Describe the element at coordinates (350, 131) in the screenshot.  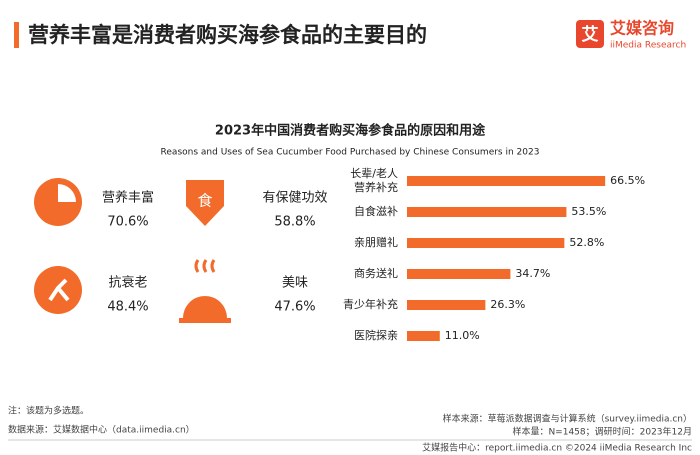
I see `chart-title: 2023年中国消费者购买海参食品的原因和用途` at that location.